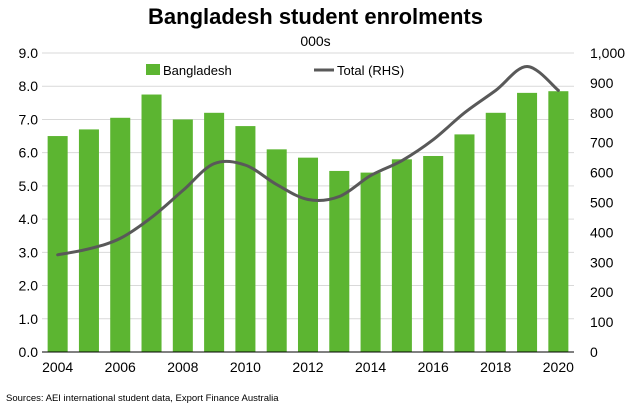 The height and width of the screenshot is (416, 631). I want to click on bar-2014, so click(370, 262).